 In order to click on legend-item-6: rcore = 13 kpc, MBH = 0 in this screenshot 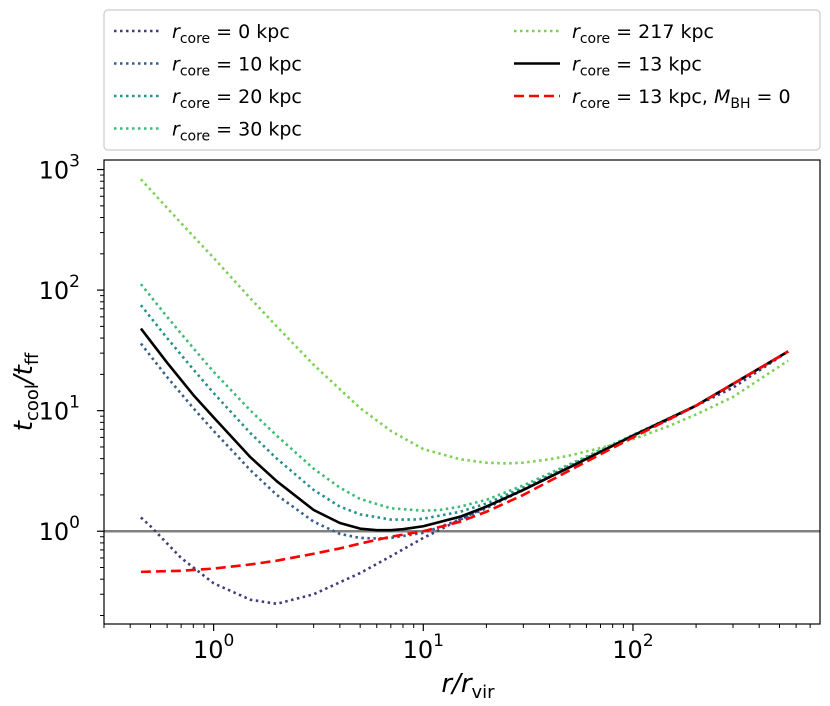, I will do `click(652, 99)`.